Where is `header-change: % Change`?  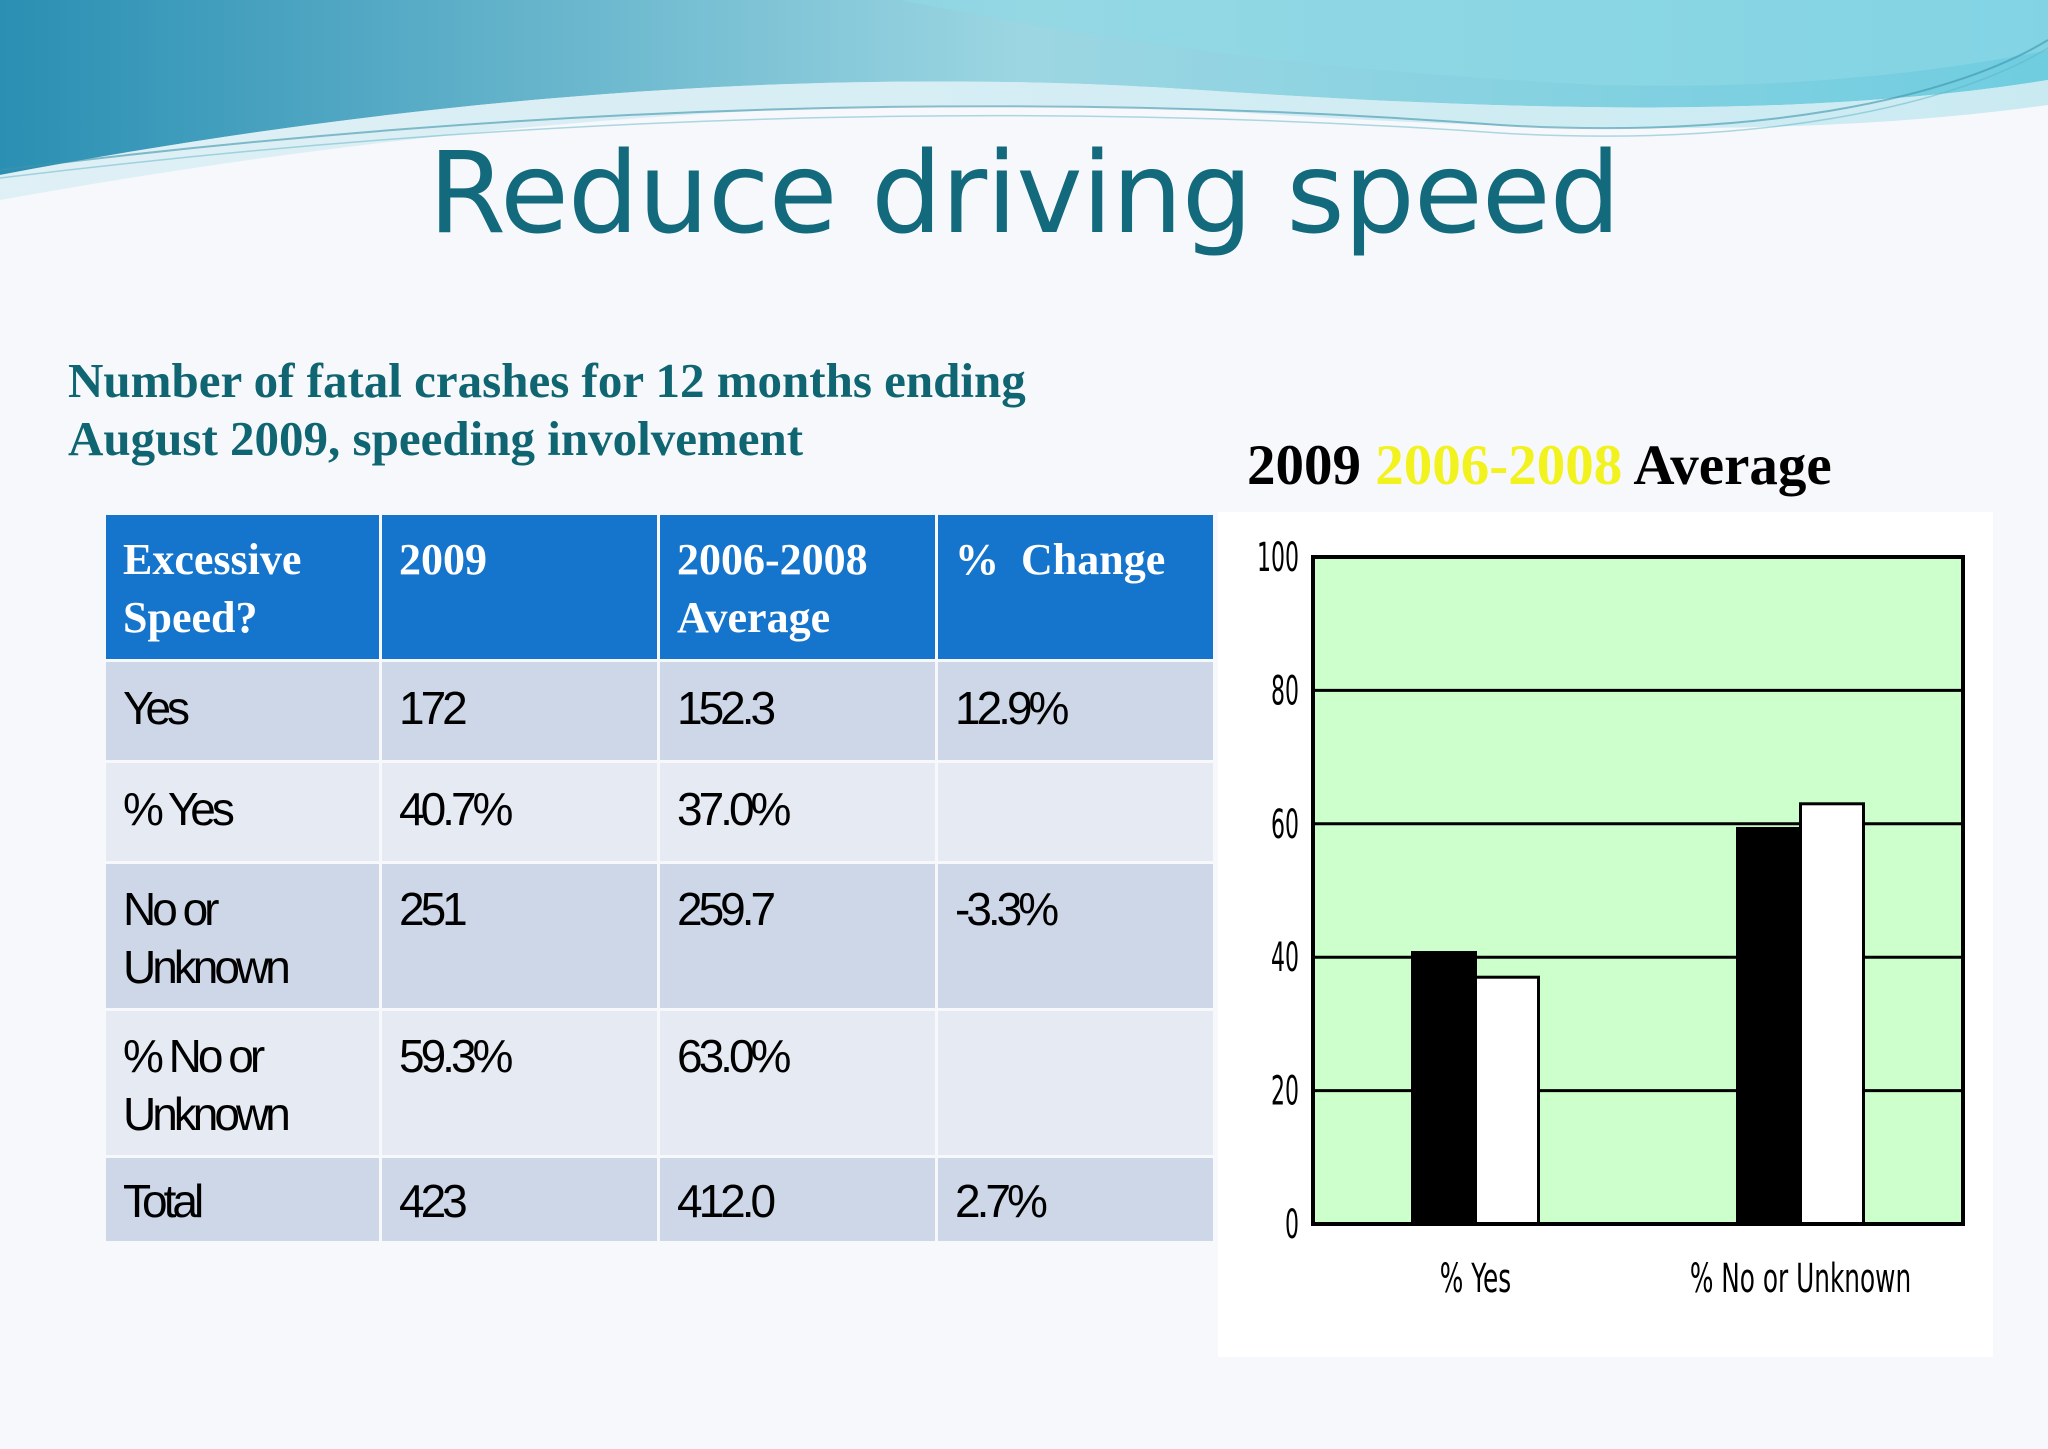
header-change: % Change is located at coordinates (1075, 587).